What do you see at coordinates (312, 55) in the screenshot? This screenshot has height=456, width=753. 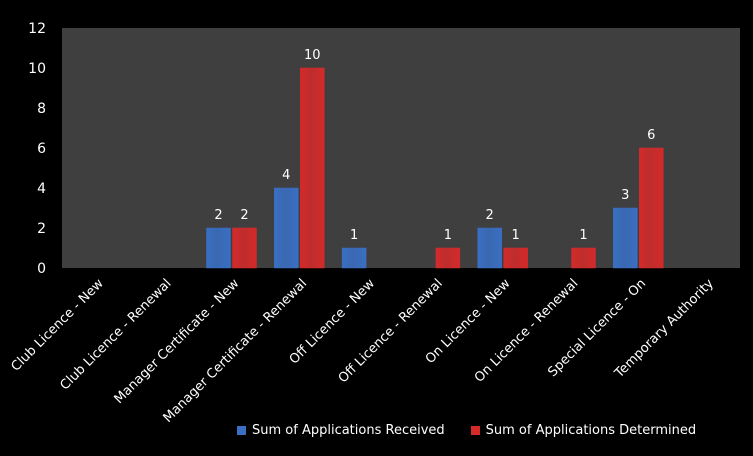 I see `data-label: 10` at bounding box center [312, 55].